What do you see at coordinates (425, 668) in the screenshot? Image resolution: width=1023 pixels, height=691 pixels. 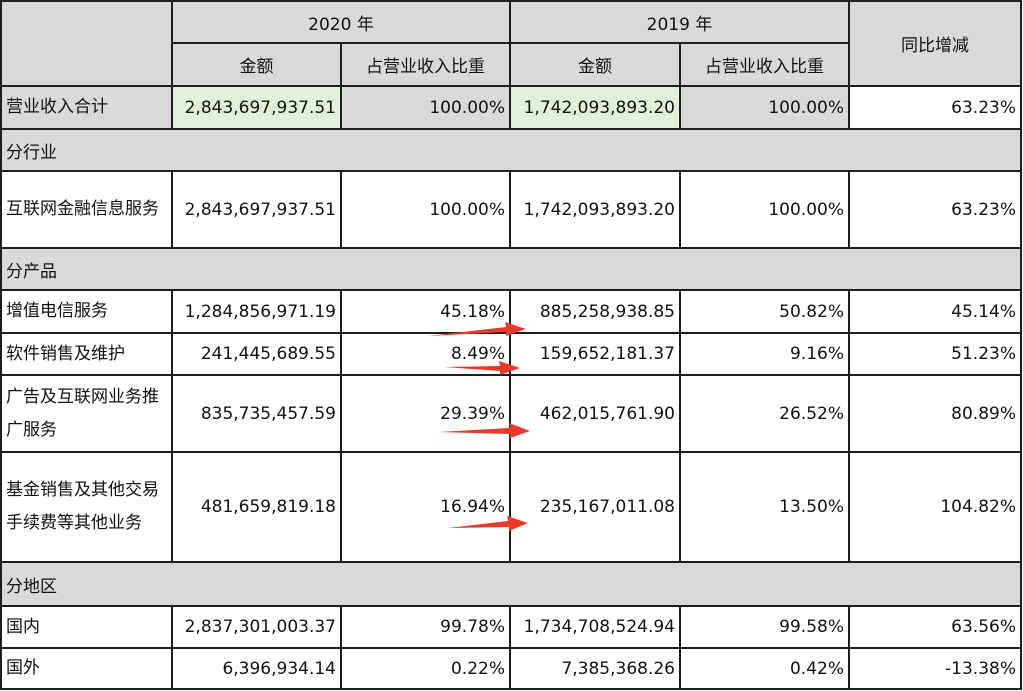 I see `share-2020: 0.22%` at bounding box center [425, 668].